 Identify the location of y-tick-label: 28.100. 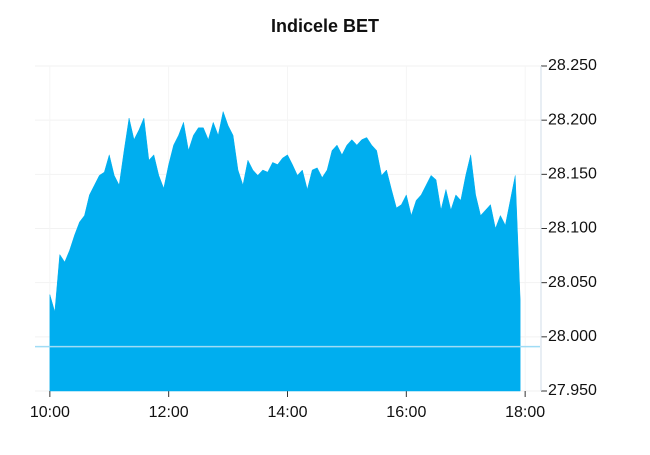
(572, 228).